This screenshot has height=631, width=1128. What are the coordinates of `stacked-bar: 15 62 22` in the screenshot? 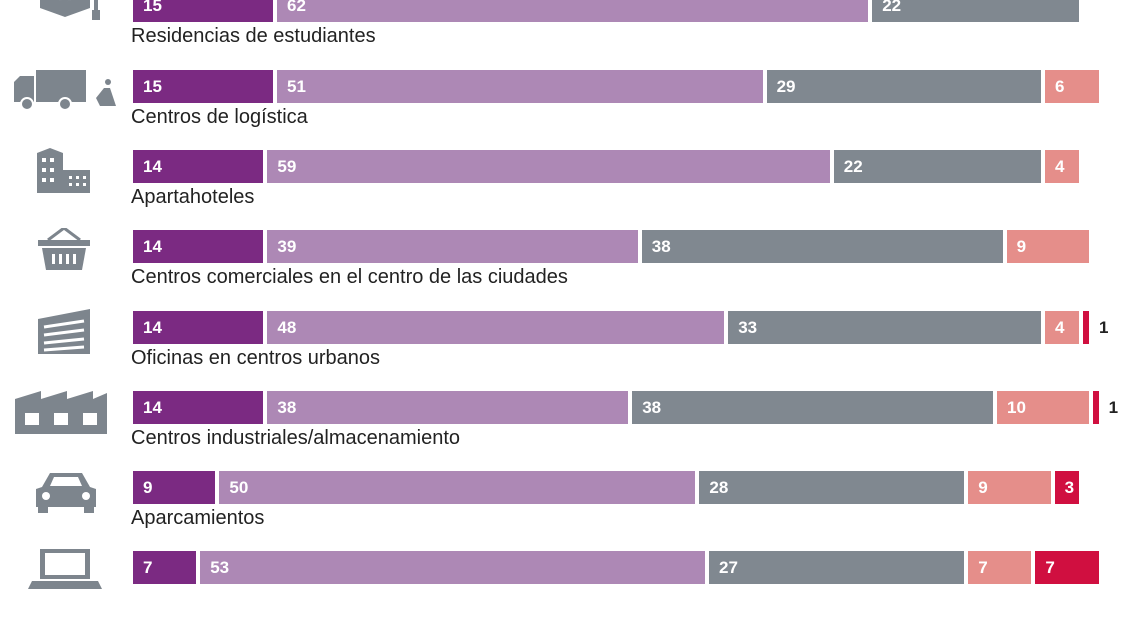 It's located at (630, 11).